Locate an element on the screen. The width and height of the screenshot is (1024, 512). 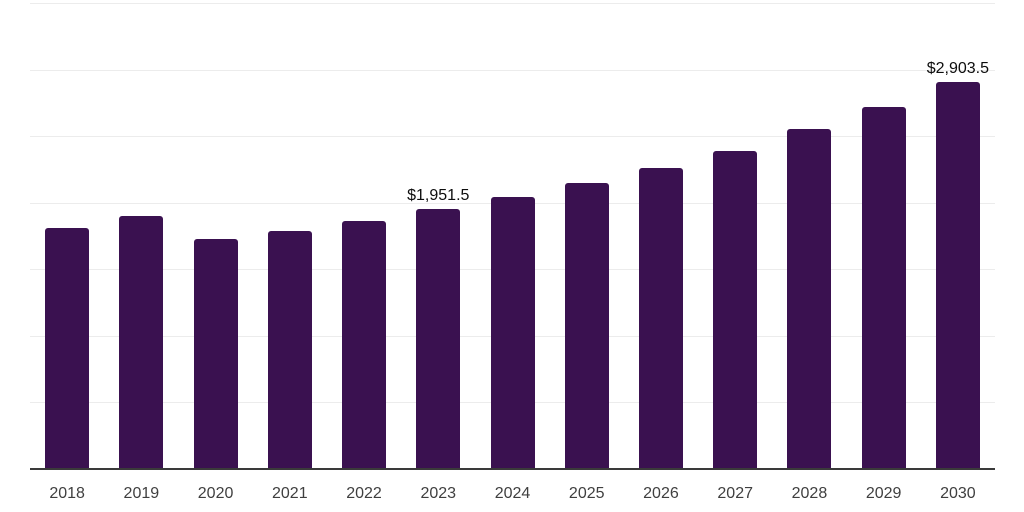
x-axis-tick-label: 2027 is located at coordinates (735, 493).